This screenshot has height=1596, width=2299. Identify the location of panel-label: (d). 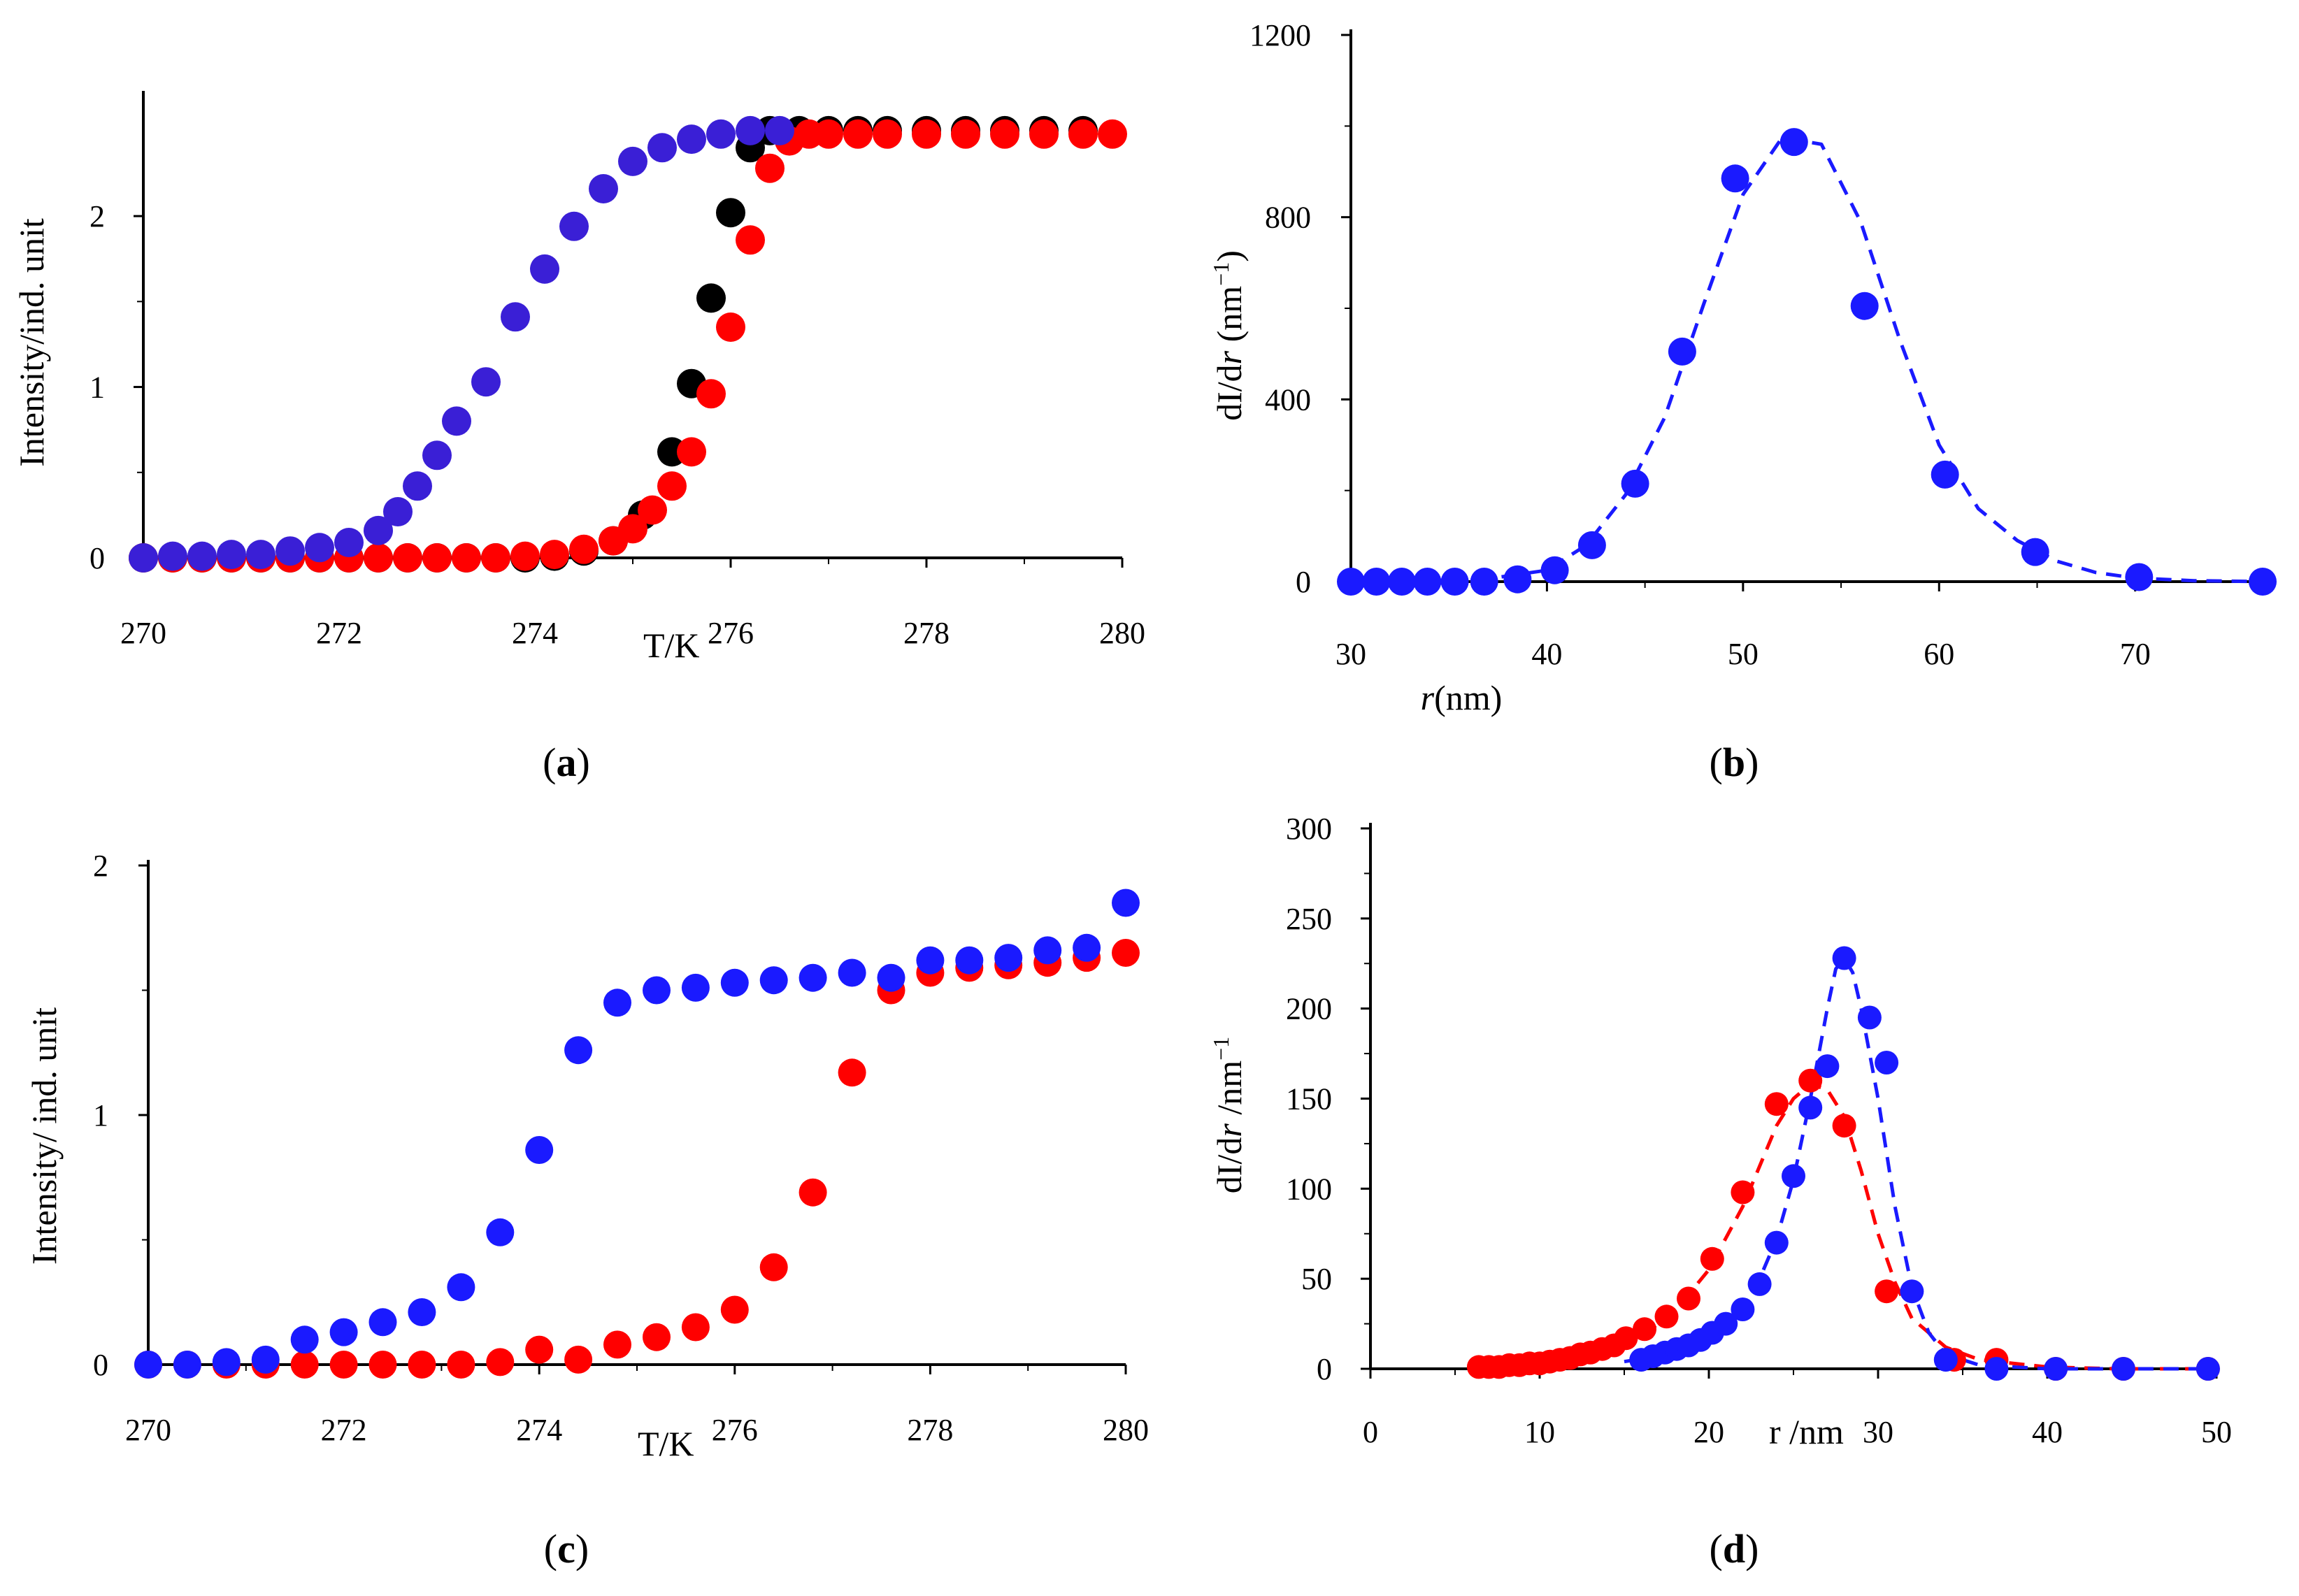
(1734, 1549).